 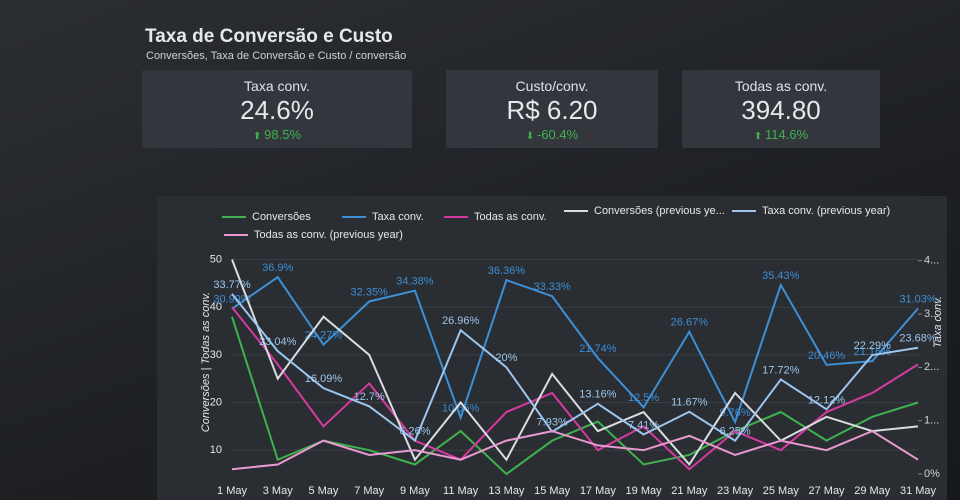 I want to click on data-label: 22.29%, so click(x=873, y=346).